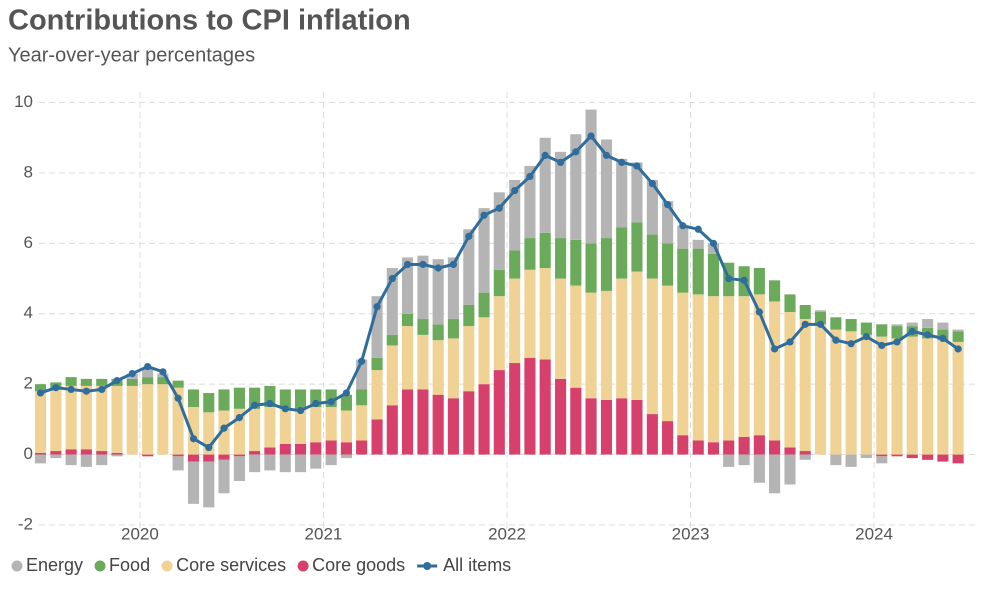  I want to click on chart-title: Contributions to CPI inflation, so click(209, 21).